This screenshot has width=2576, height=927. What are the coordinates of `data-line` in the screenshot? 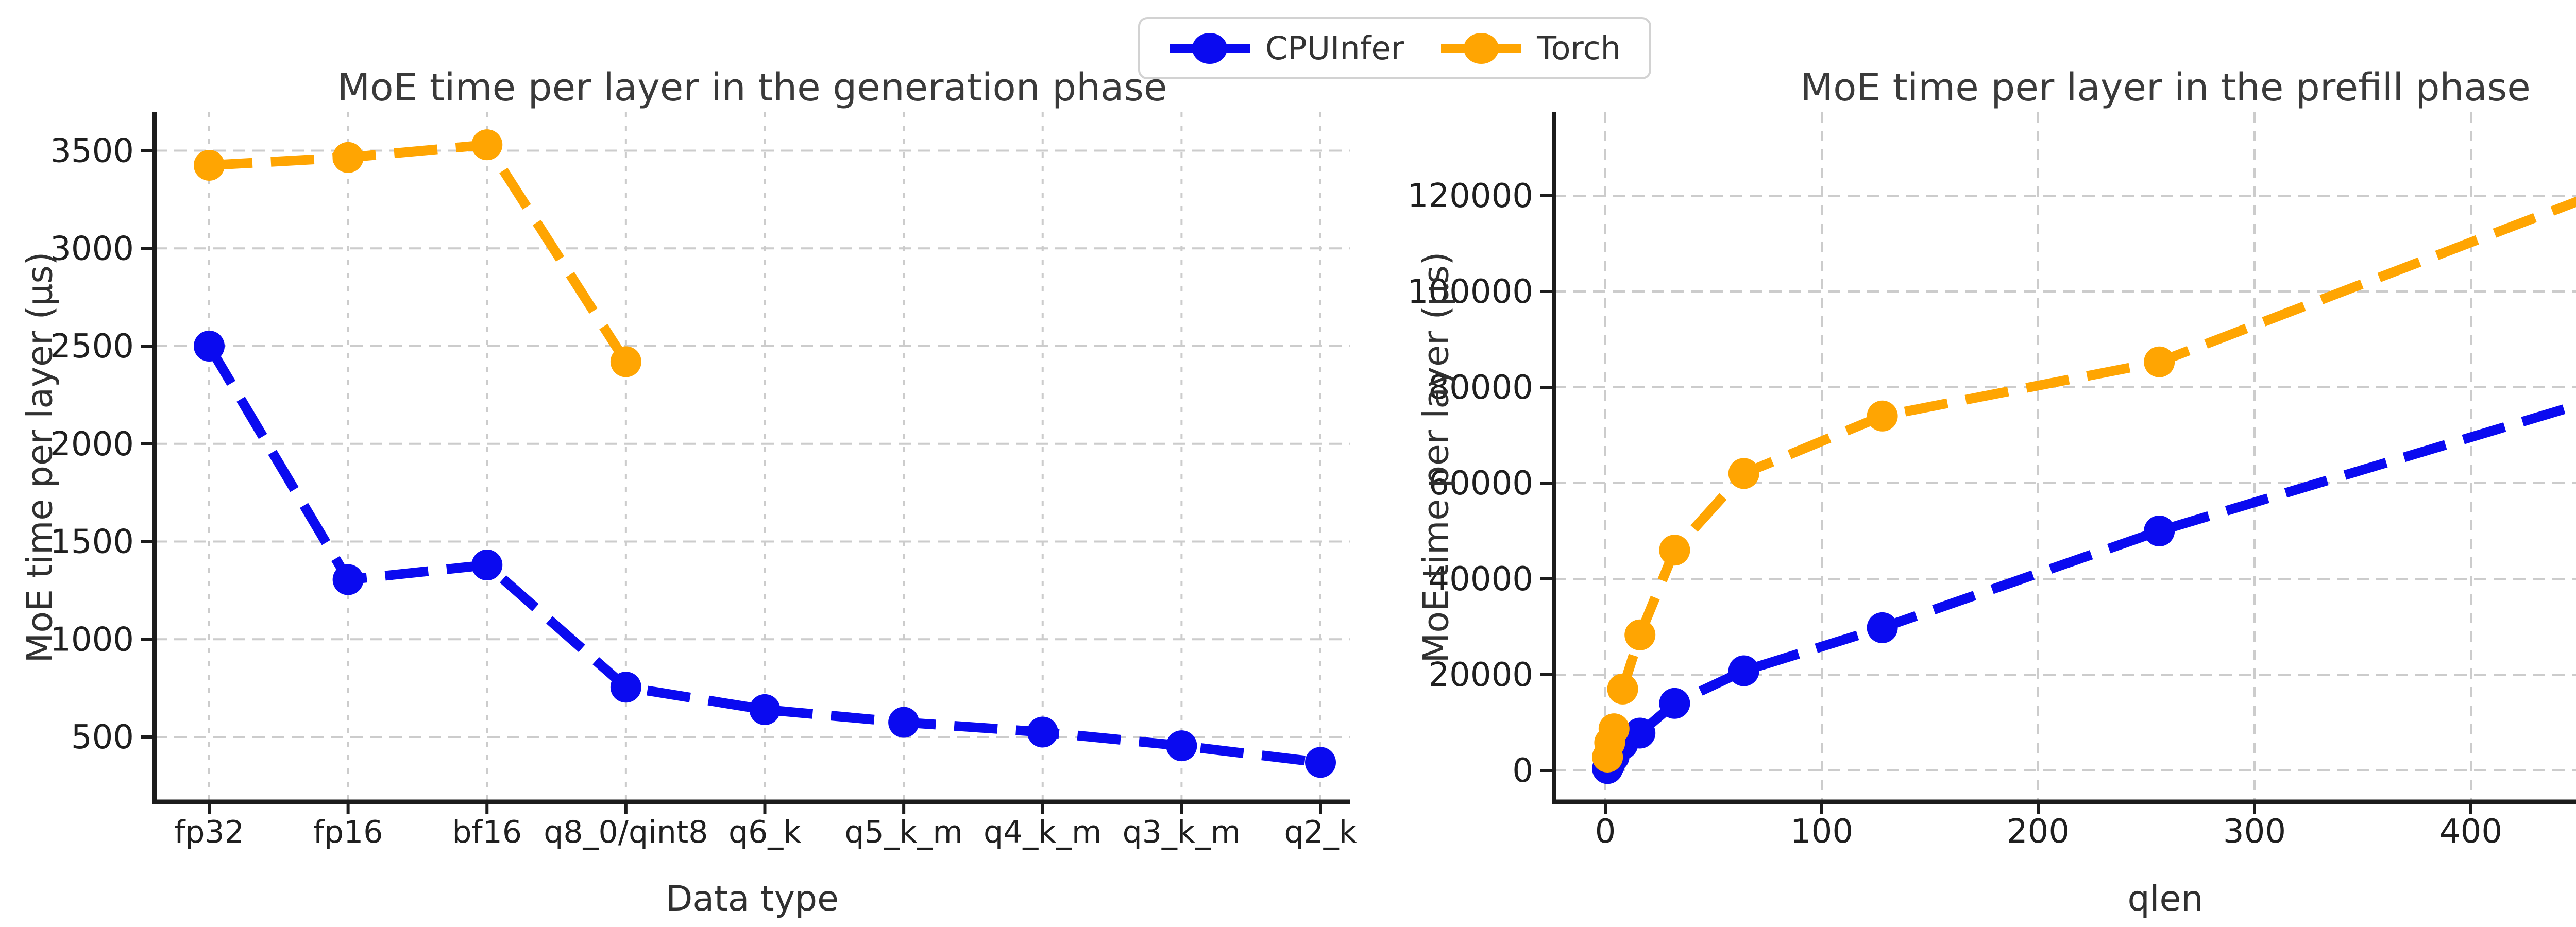 It's located at (419, 253).